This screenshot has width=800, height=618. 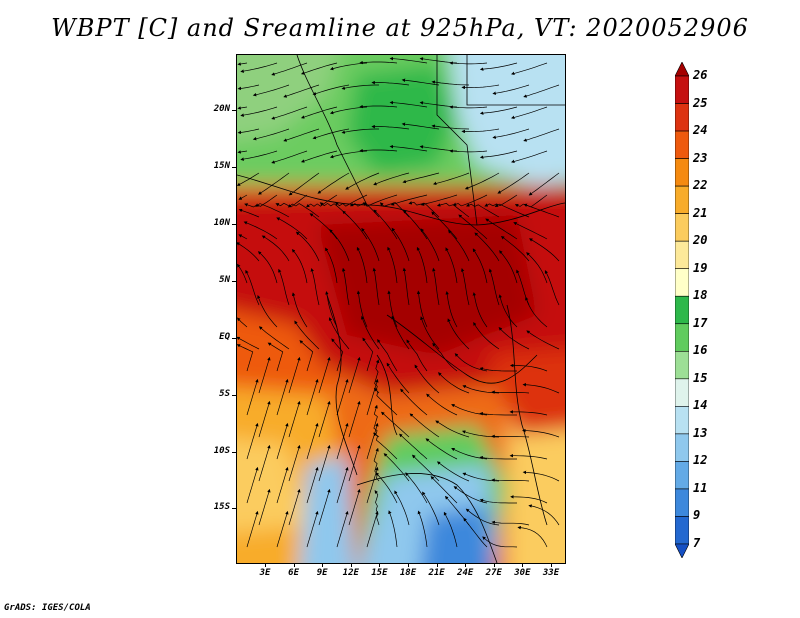 What do you see at coordinates (224, 394) in the screenshot?
I see `lat-label: 5S` at bounding box center [224, 394].